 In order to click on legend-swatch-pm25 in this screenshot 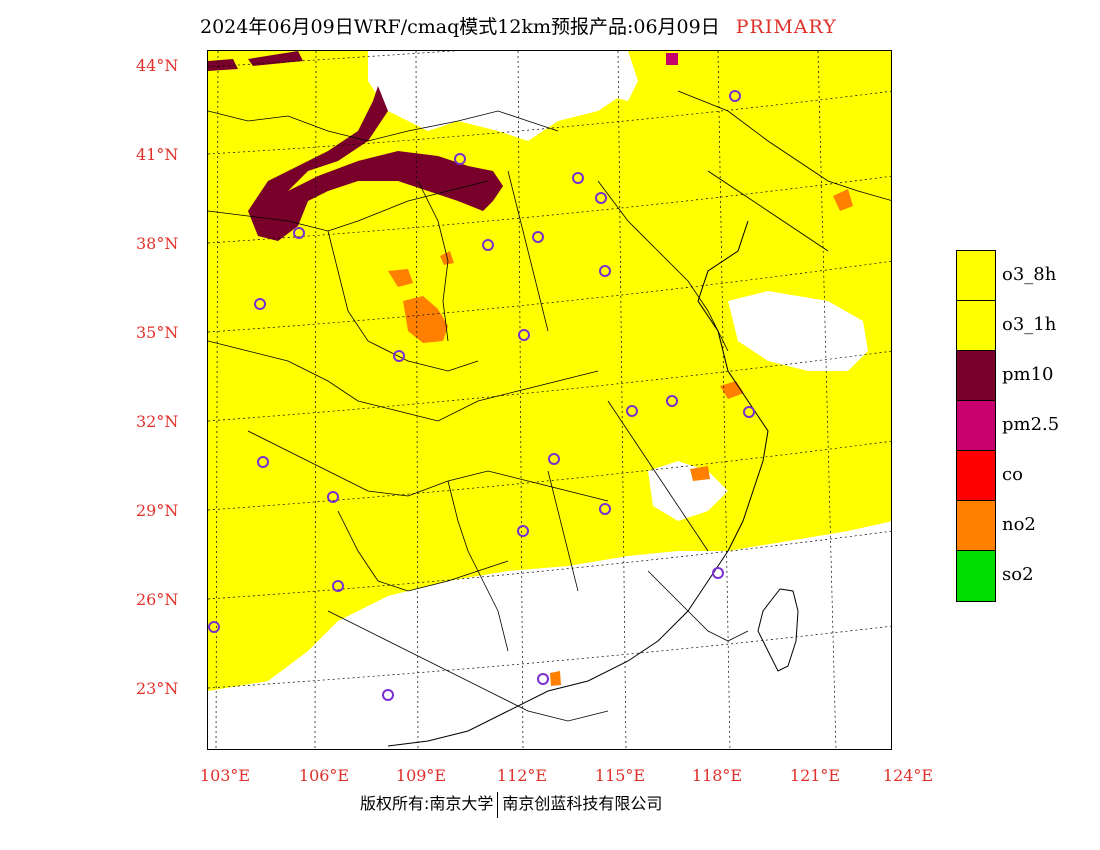, I will do `click(976, 426)`.